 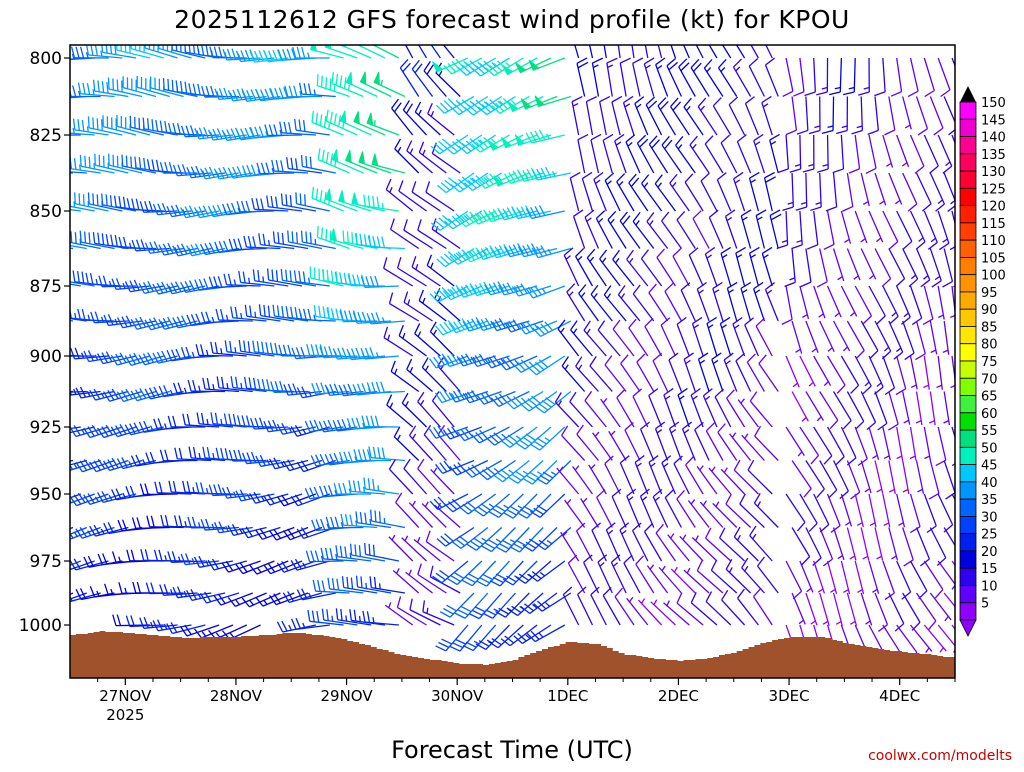 What do you see at coordinates (678, 696) in the screenshot?
I see `x-tick-label: 2DEC` at bounding box center [678, 696].